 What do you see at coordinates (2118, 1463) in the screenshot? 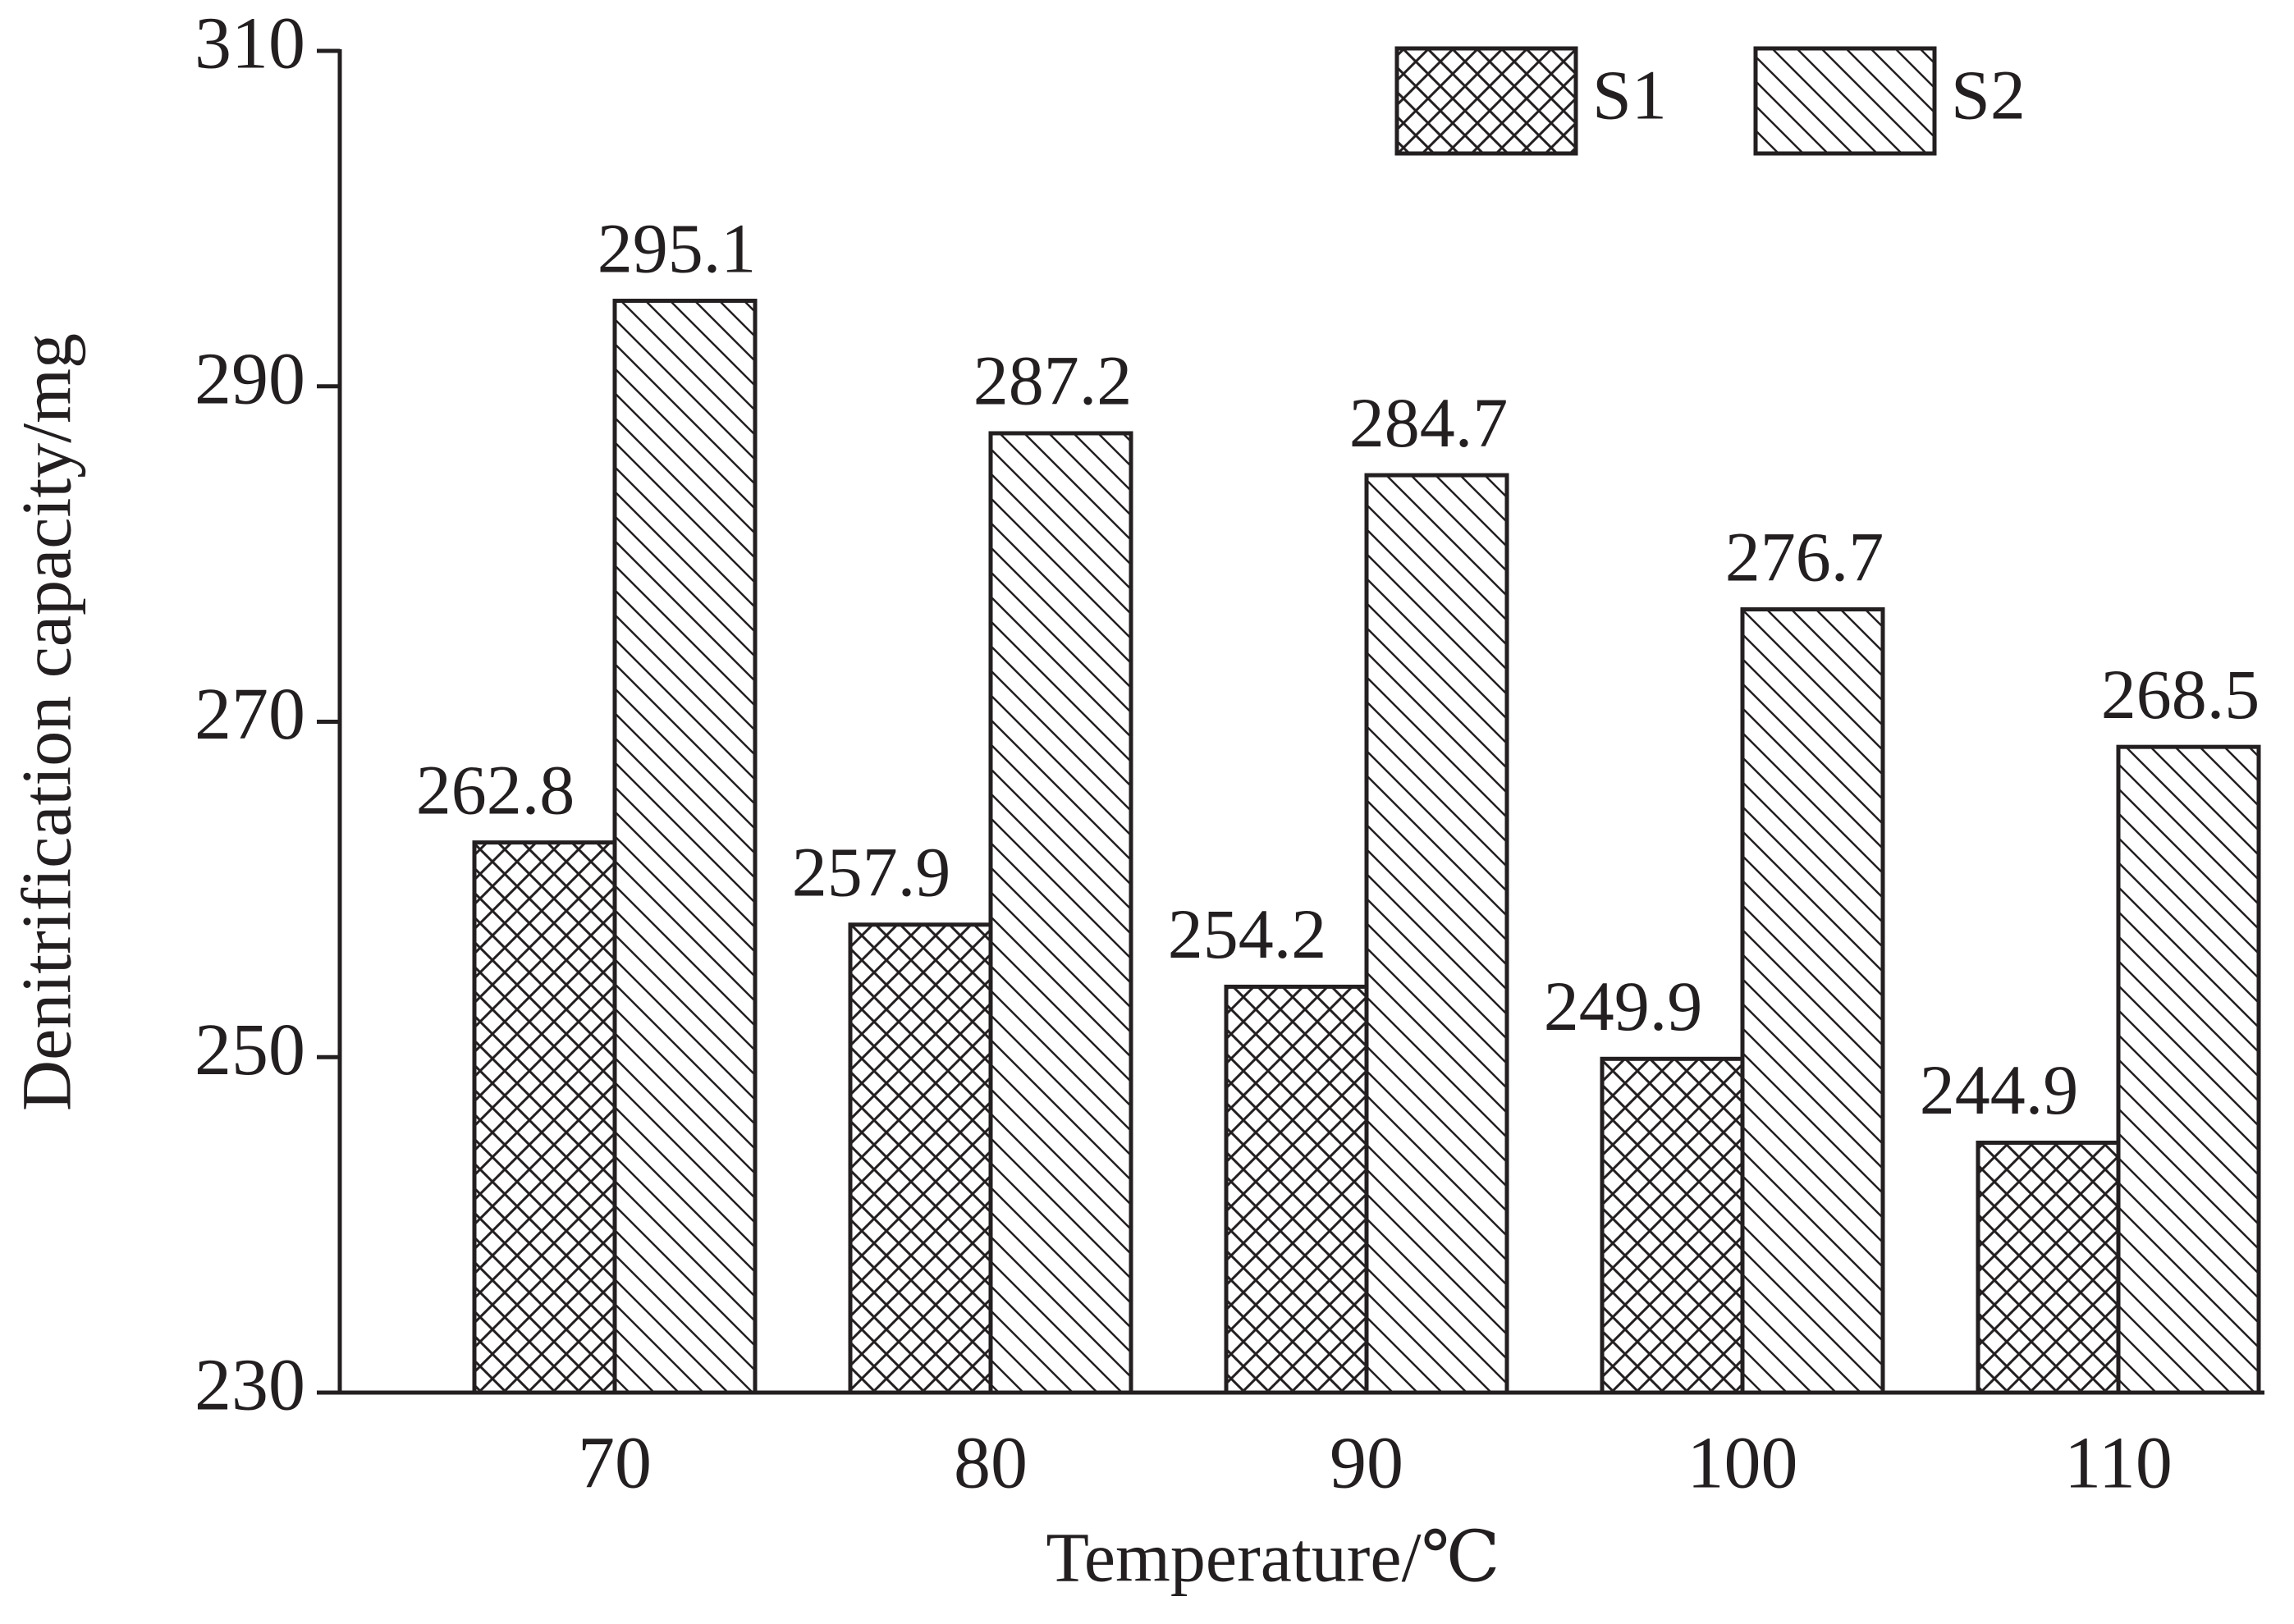
I see `x-tick-label: 110` at bounding box center [2118, 1463].